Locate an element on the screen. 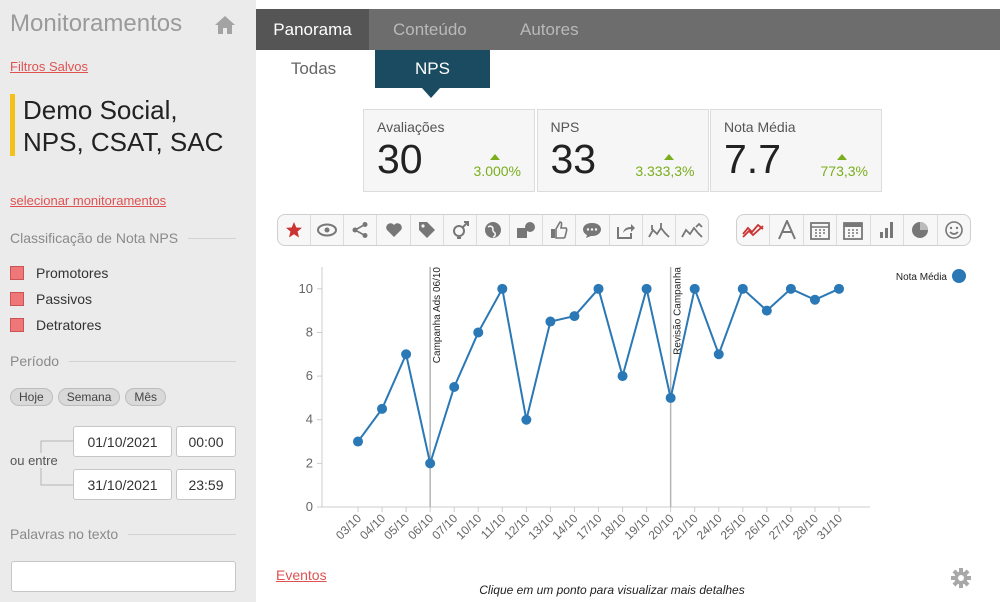  x-tick-label: 13/10 is located at coordinates (540, 526).